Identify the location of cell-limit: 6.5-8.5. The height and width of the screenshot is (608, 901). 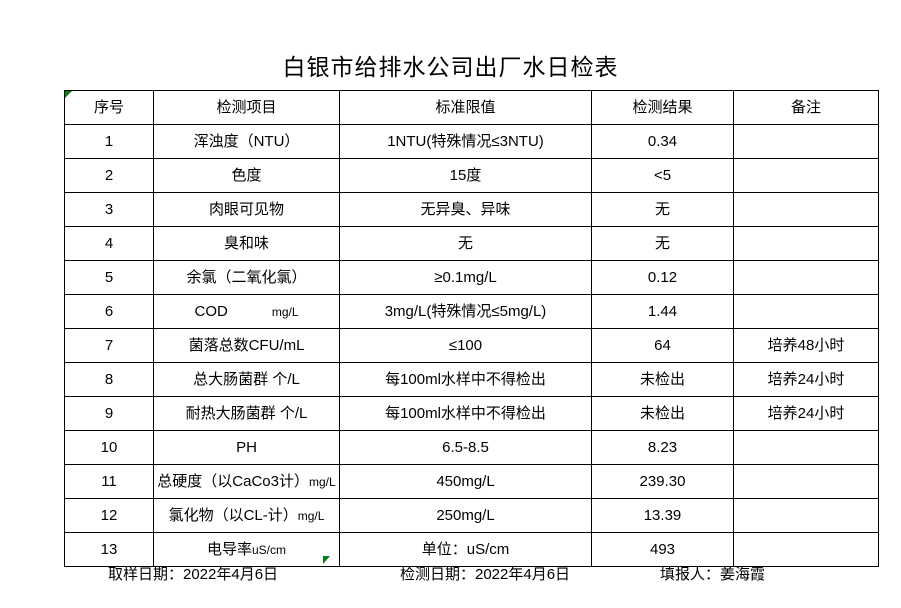
(465, 447).